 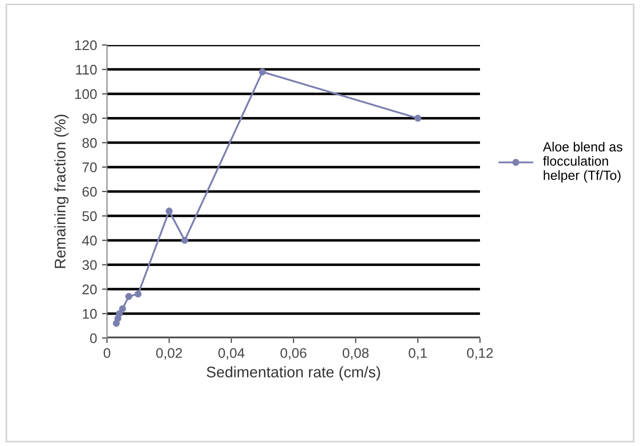 I want to click on y-tick-label: 30, so click(x=89, y=265).